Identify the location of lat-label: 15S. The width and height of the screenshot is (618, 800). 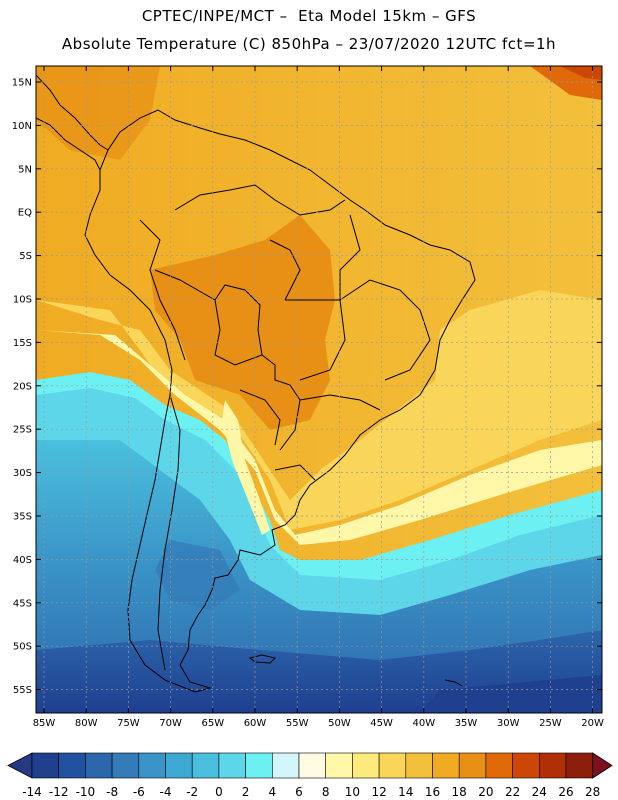
(22, 343).